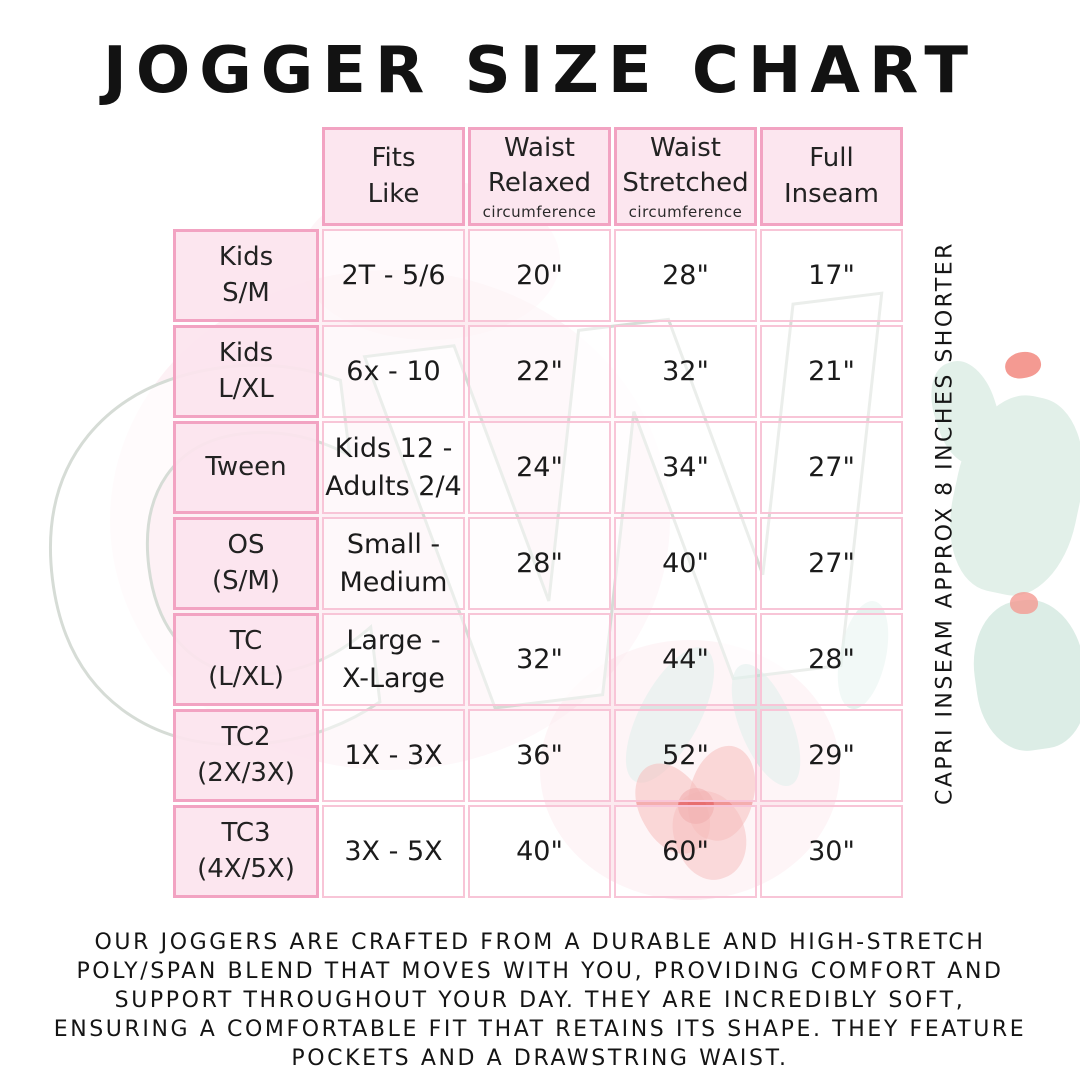  What do you see at coordinates (393, 467) in the screenshot?
I see `table-cell: Kids 12 - Adults 2/4` at bounding box center [393, 467].